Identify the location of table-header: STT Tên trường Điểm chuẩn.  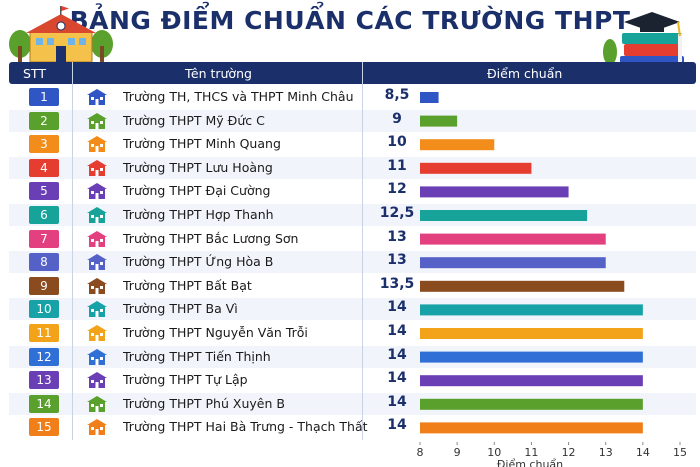
(352, 73).